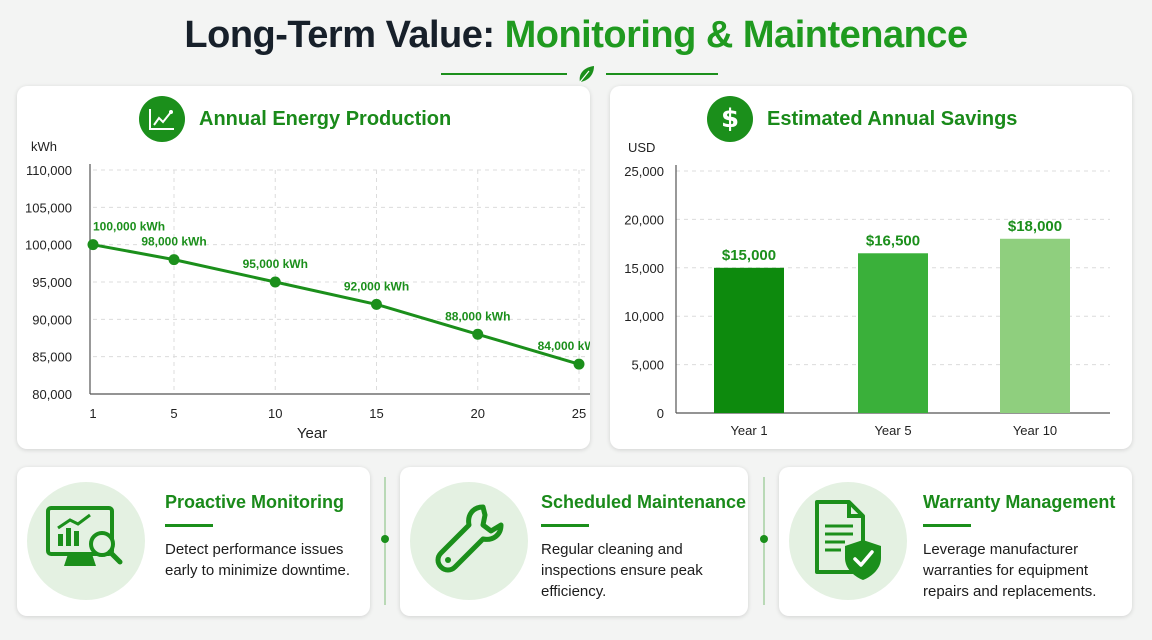  What do you see at coordinates (642, 147) in the screenshot?
I see `savings-y-unit: USD` at bounding box center [642, 147].